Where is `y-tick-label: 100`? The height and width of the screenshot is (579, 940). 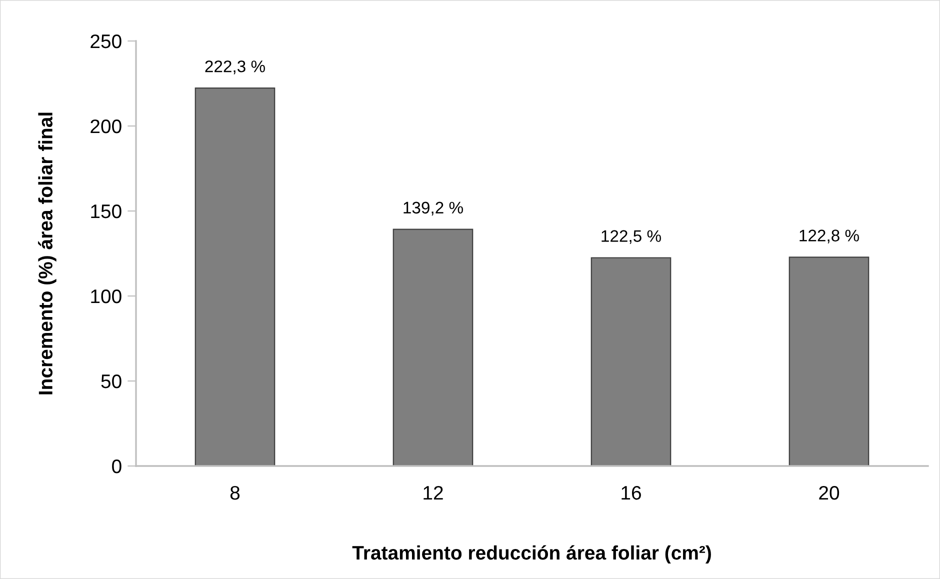 y-tick-label: 100 is located at coordinates (106, 296).